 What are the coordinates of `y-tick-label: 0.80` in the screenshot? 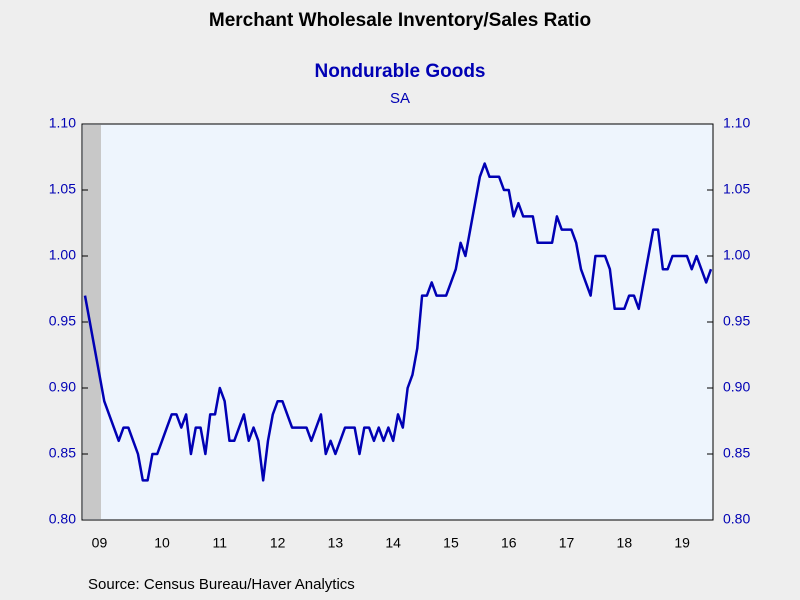 It's located at (62, 519).